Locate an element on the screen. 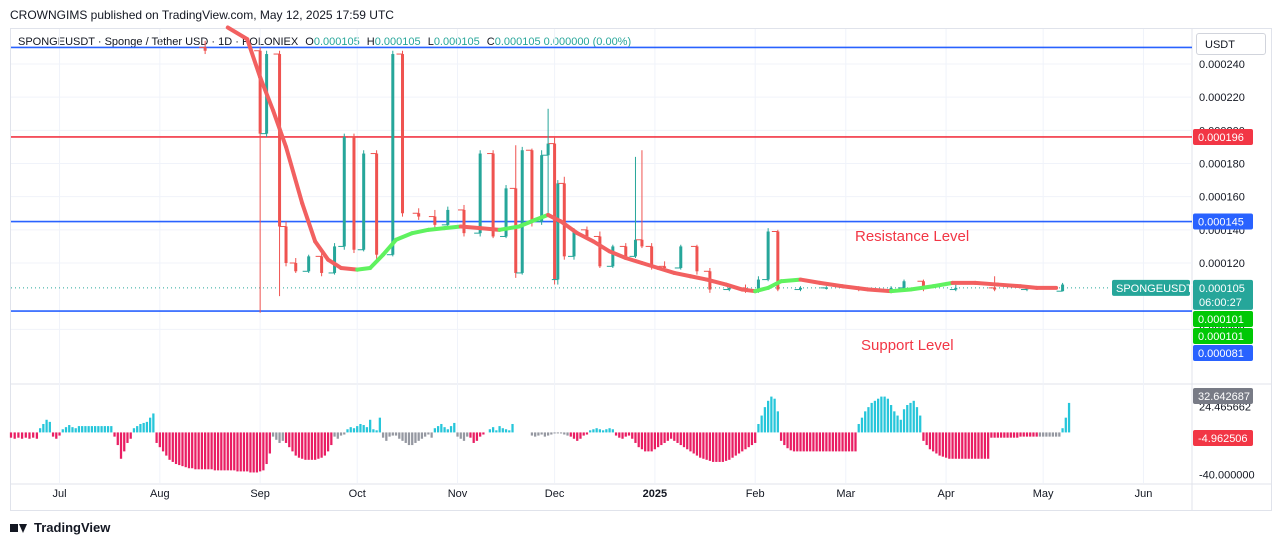 This screenshot has width=1281, height=546. osc-y-tick-label: 24.465662 is located at coordinates (1225, 408).